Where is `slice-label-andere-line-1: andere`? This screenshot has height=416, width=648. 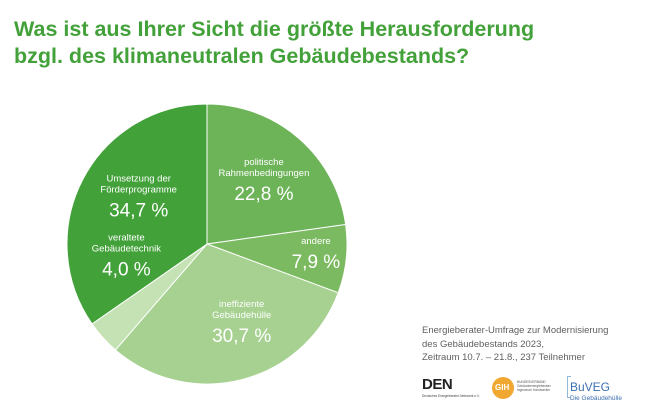 slice-label-andere-line-1: andere is located at coordinates (316, 241).